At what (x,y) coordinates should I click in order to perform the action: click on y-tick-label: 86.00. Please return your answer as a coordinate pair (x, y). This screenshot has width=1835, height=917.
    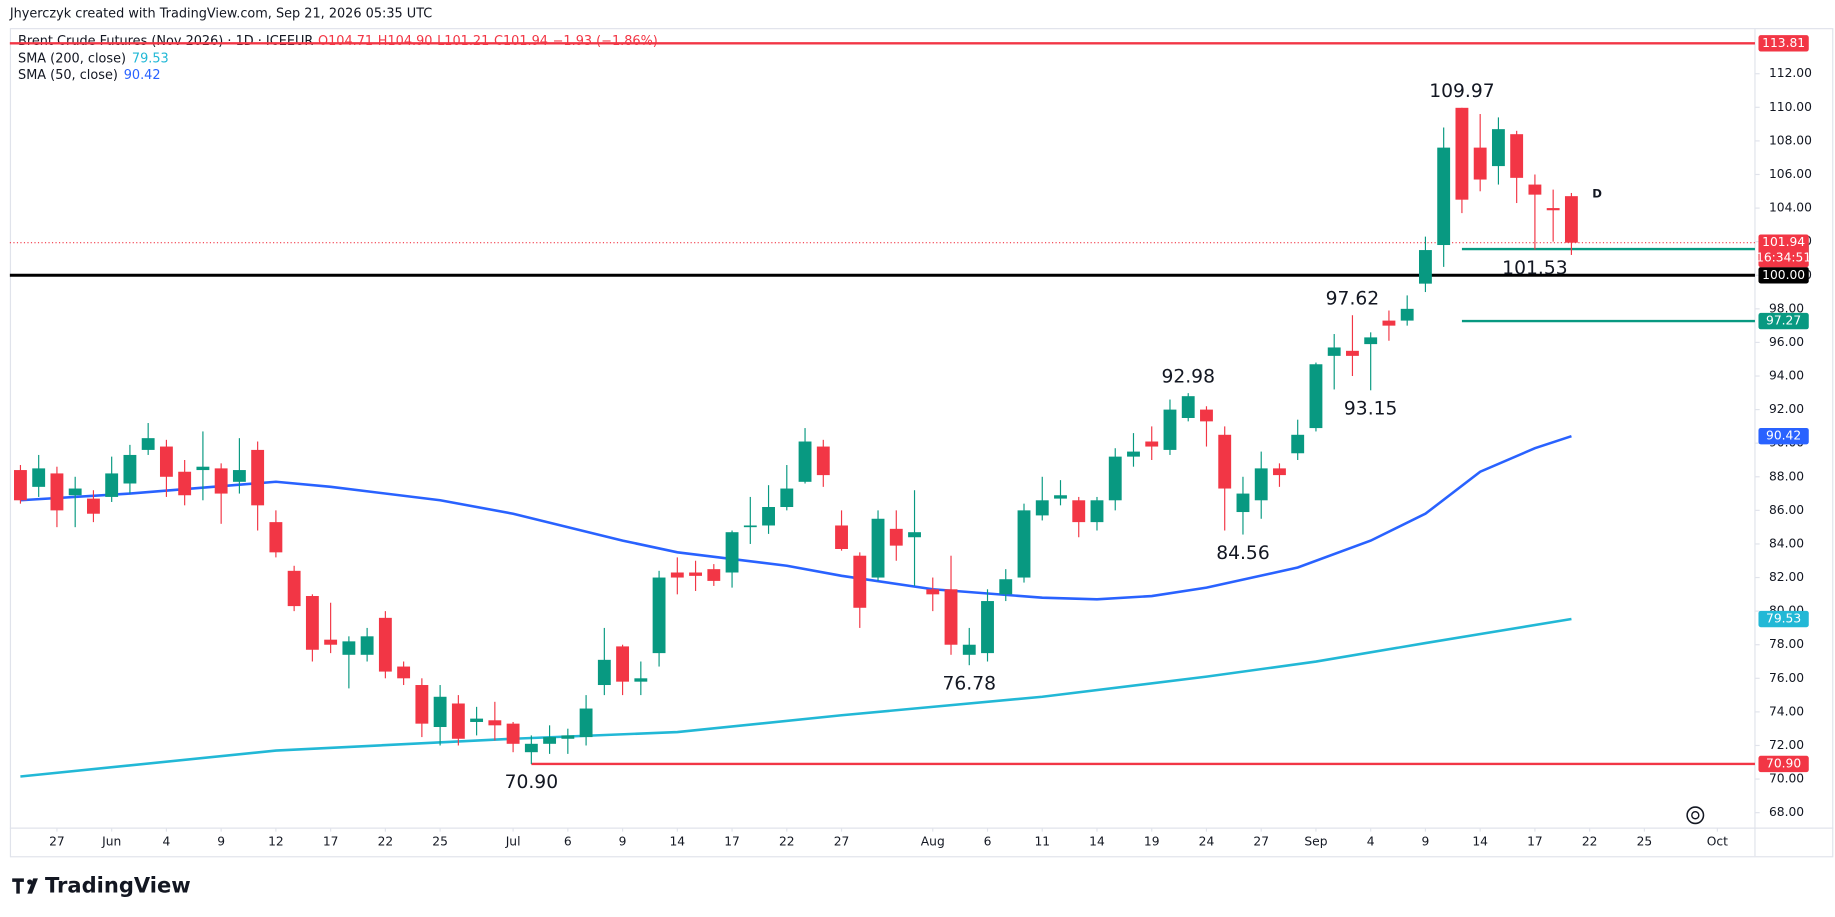
    Looking at the image, I should click on (1786, 510).